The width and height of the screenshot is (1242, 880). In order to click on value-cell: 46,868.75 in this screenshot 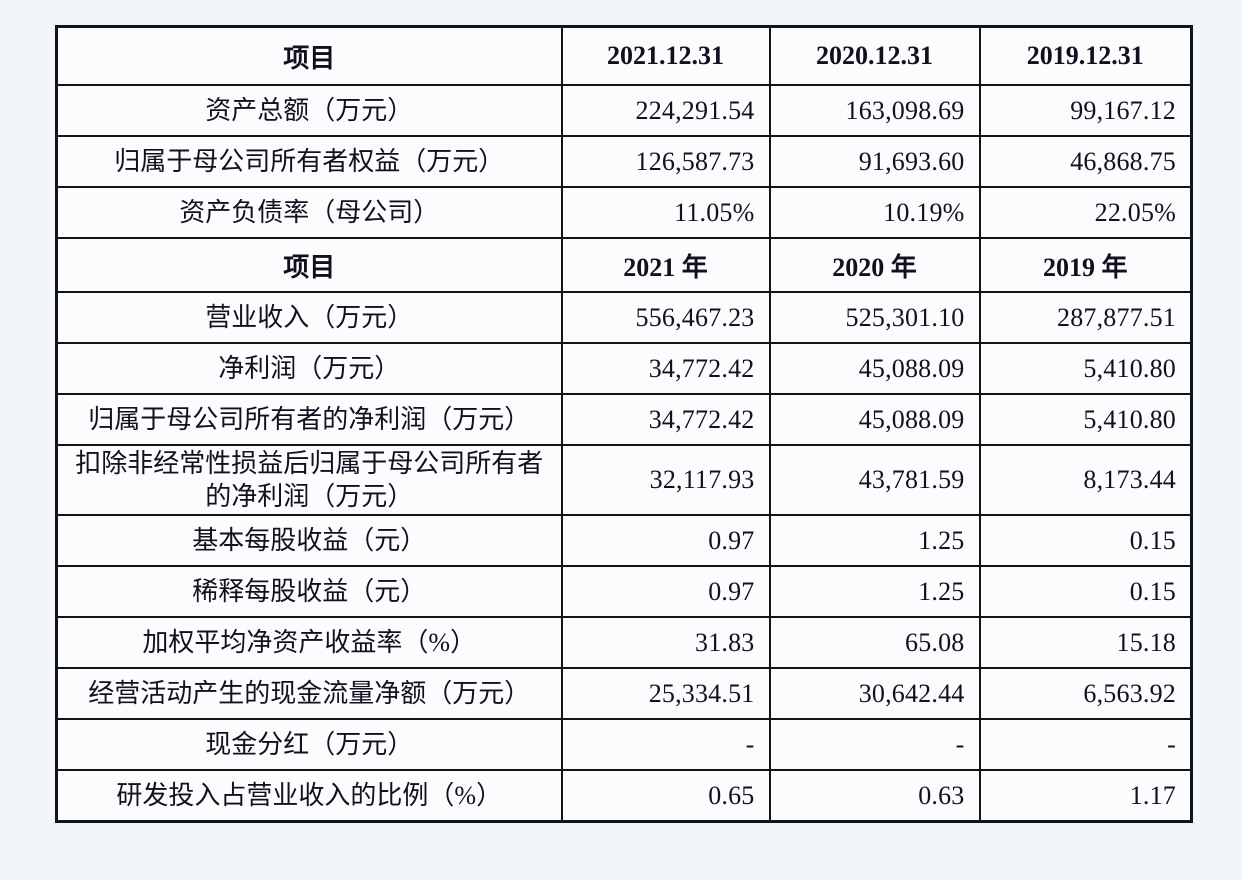, I will do `click(1085, 161)`.